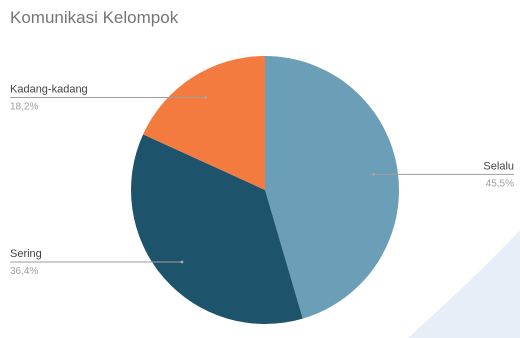 Image resolution: width=520 pixels, height=338 pixels. Describe the element at coordinates (49, 90) in the screenshot. I see `slice-label: Kadang-kadang` at that location.